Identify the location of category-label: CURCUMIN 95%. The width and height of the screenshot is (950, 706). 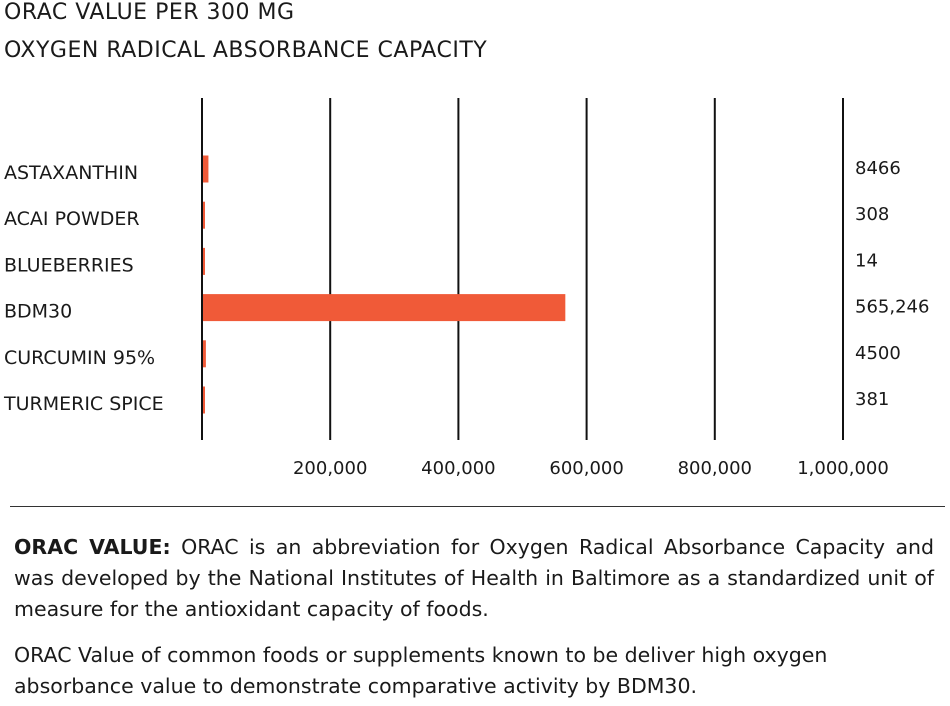
(79, 358).